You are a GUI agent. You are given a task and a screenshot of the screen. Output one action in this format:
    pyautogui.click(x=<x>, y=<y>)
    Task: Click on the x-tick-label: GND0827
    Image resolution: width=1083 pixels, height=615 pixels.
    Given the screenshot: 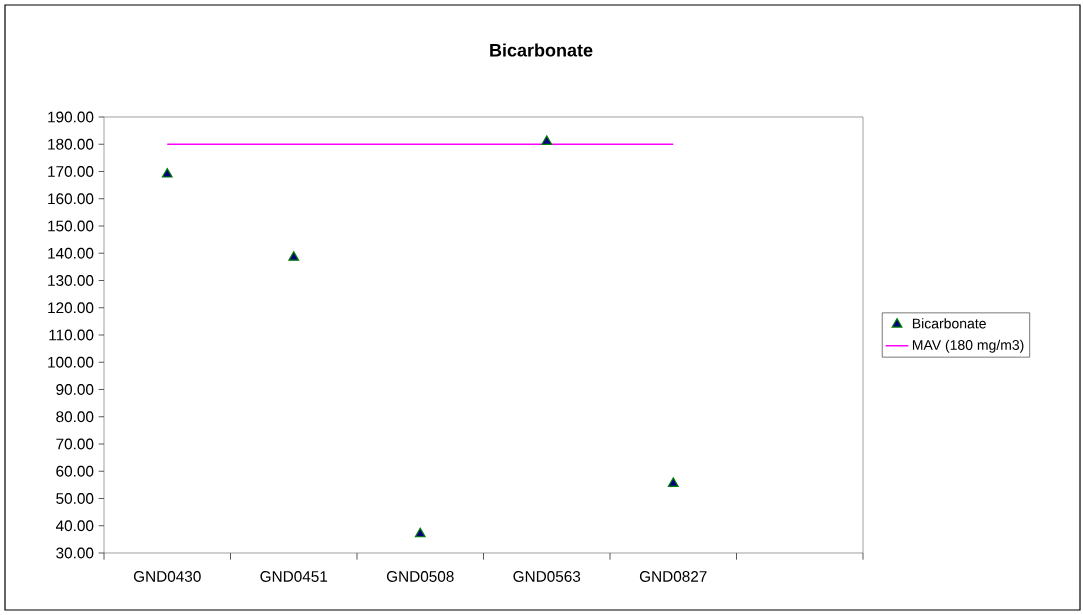 What is the action you would take?
    pyautogui.click(x=673, y=576)
    